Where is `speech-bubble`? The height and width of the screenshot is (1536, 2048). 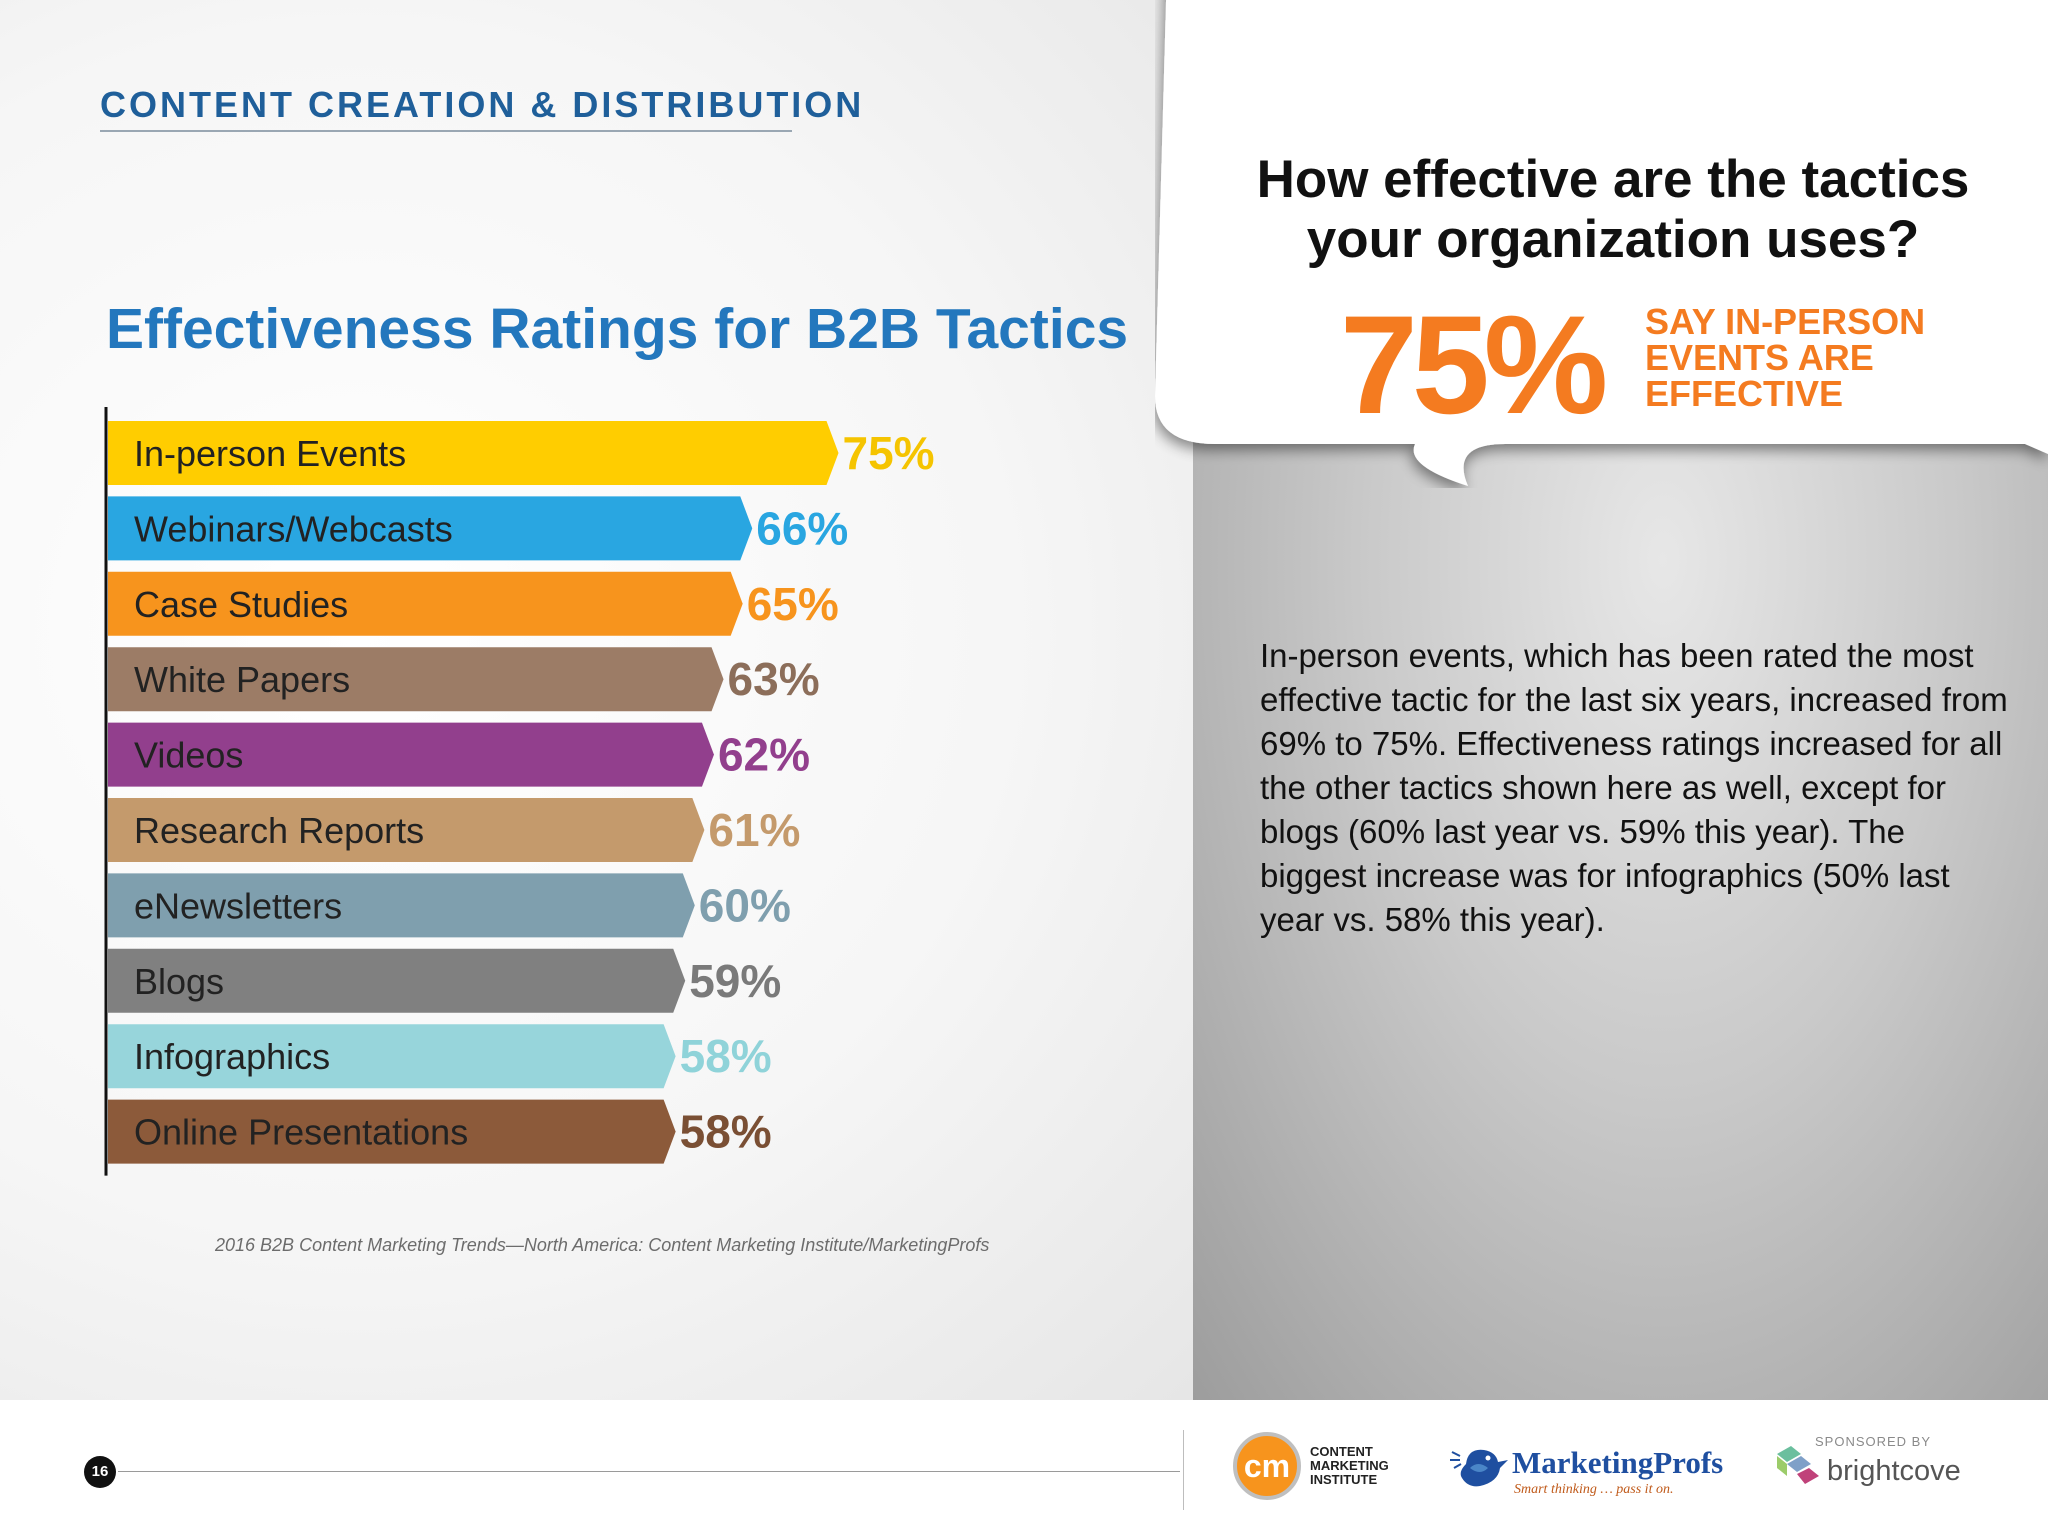 speech-bubble is located at coordinates (1601, 243).